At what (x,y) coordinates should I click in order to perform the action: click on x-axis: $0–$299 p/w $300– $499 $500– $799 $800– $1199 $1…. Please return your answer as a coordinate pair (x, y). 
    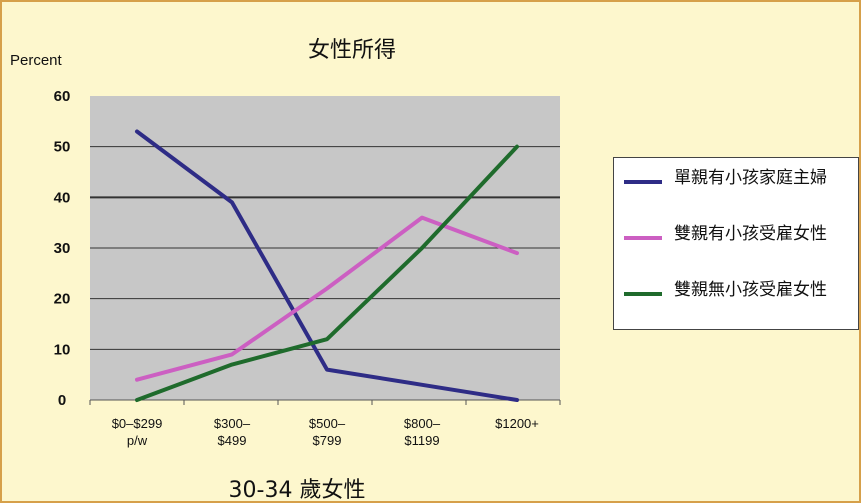
    Looking at the image, I should click on (325, 423).